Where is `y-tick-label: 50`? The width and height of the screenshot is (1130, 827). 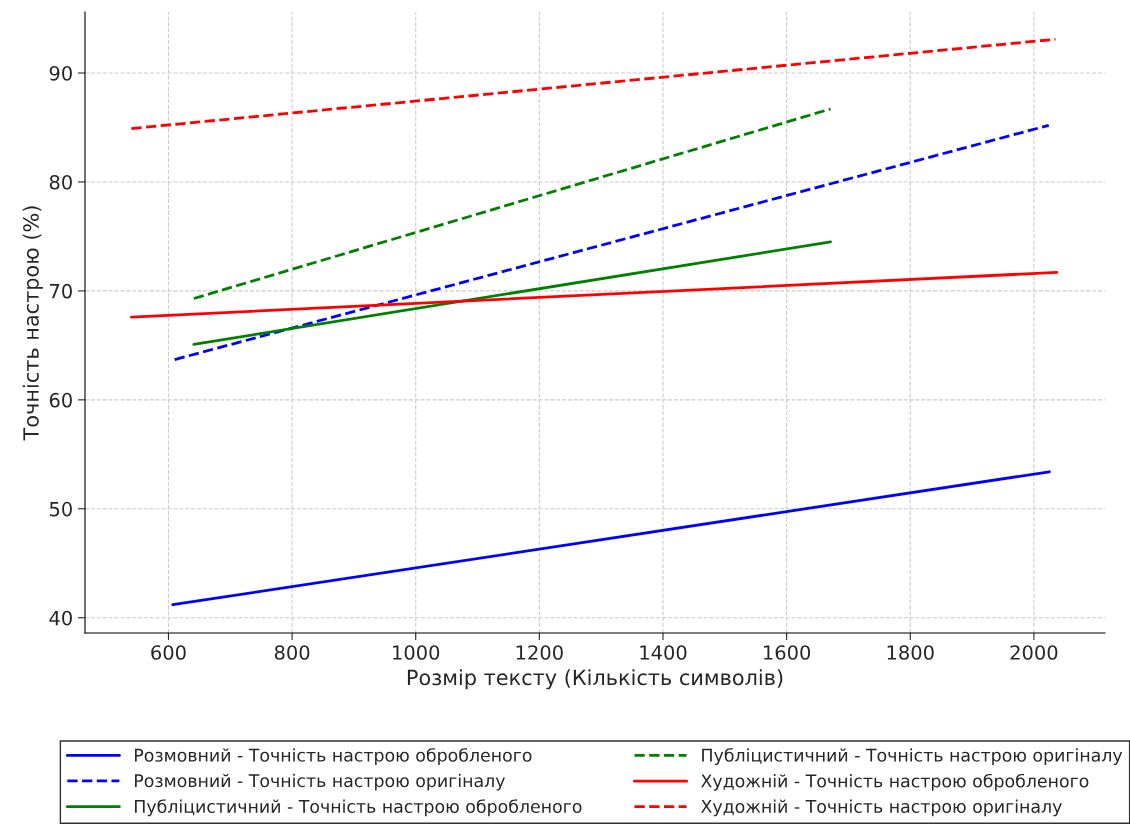
y-tick-label: 50 is located at coordinates (60, 509).